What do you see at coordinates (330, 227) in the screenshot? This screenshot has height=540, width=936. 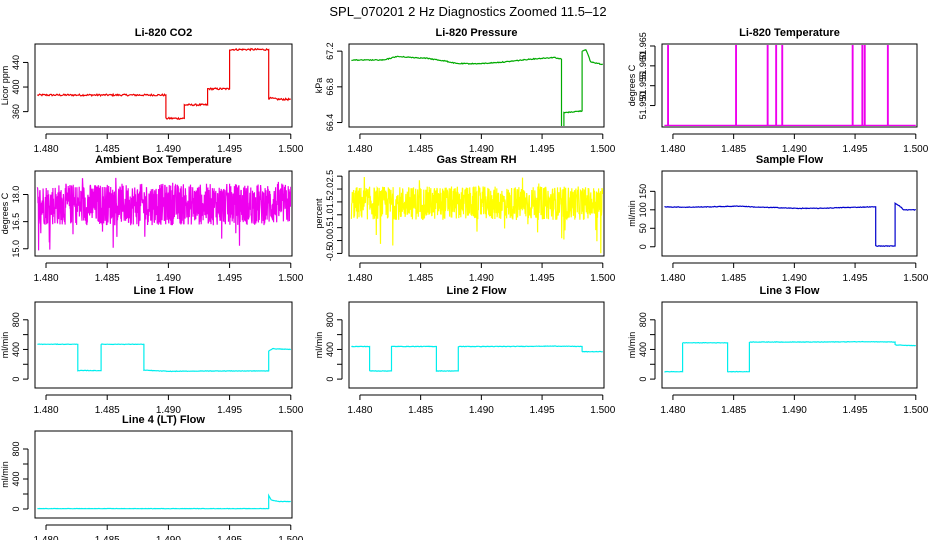 I see `y-tick-label: 0.5` at bounding box center [330, 227].